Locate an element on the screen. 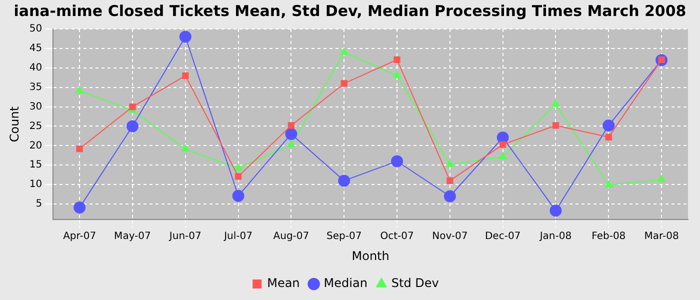  x-tick-label: May-07 is located at coordinates (132, 236).